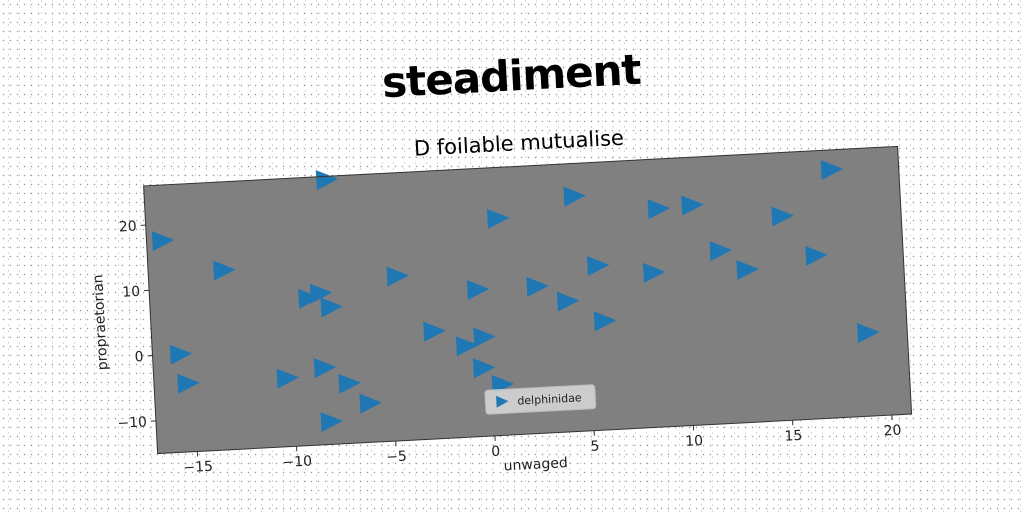 Image resolution: width=1024 pixels, height=512 pixels. What do you see at coordinates (535, 464) in the screenshot?
I see `x-axis-label: unwaged` at bounding box center [535, 464].